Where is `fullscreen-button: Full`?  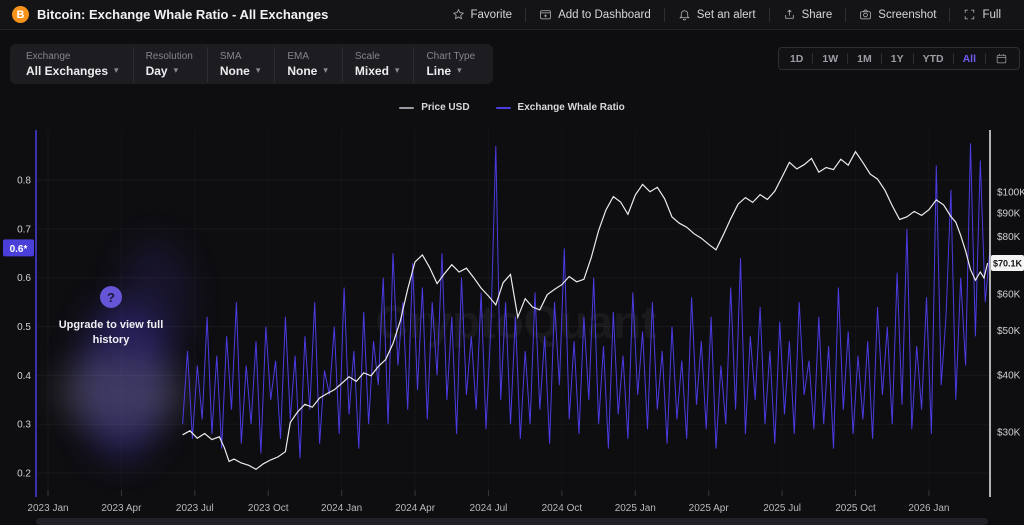 fullscreen-button: Full is located at coordinates (982, 14).